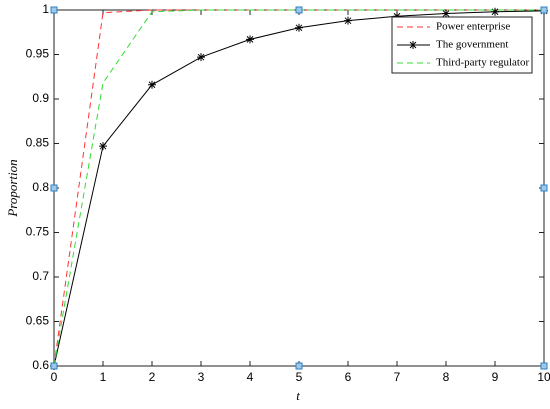 The height and width of the screenshot is (409, 550). I want to click on y-tick-label: 0.9, so click(40, 98).